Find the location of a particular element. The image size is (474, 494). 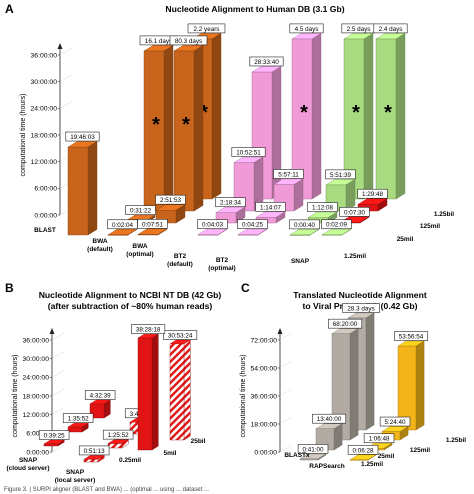

data-label: 0:06:28 is located at coordinates (363, 449).